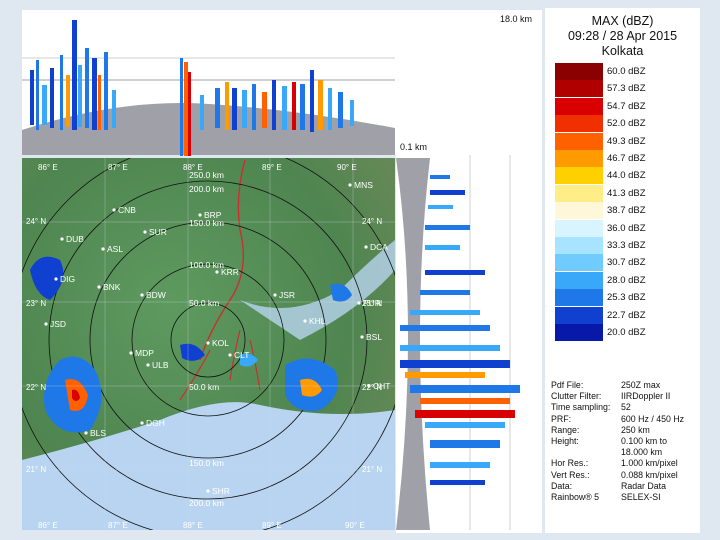 This screenshot has height=540, width=720. What do you see at coordinates (610, 396) in the screenshot?
I see `info-row: Clutter Filter: IIRDoppler II` at bounding box center [610, 396].